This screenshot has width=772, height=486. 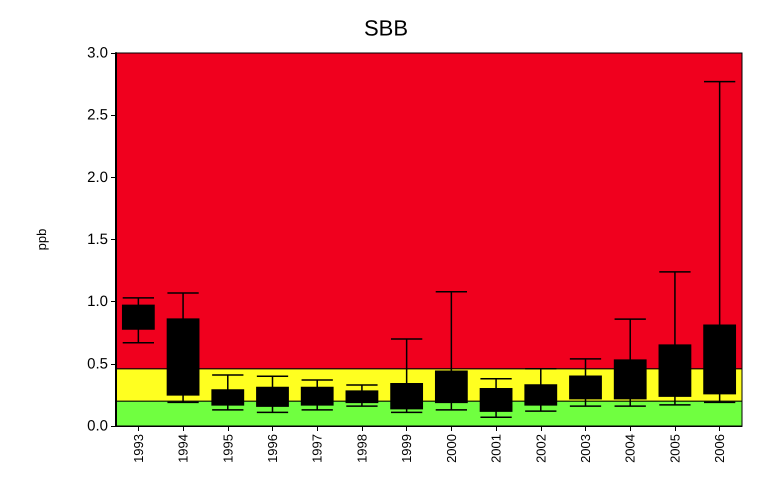 I want to click on y-tick-label: 2.5, so click(x=97, y=115).